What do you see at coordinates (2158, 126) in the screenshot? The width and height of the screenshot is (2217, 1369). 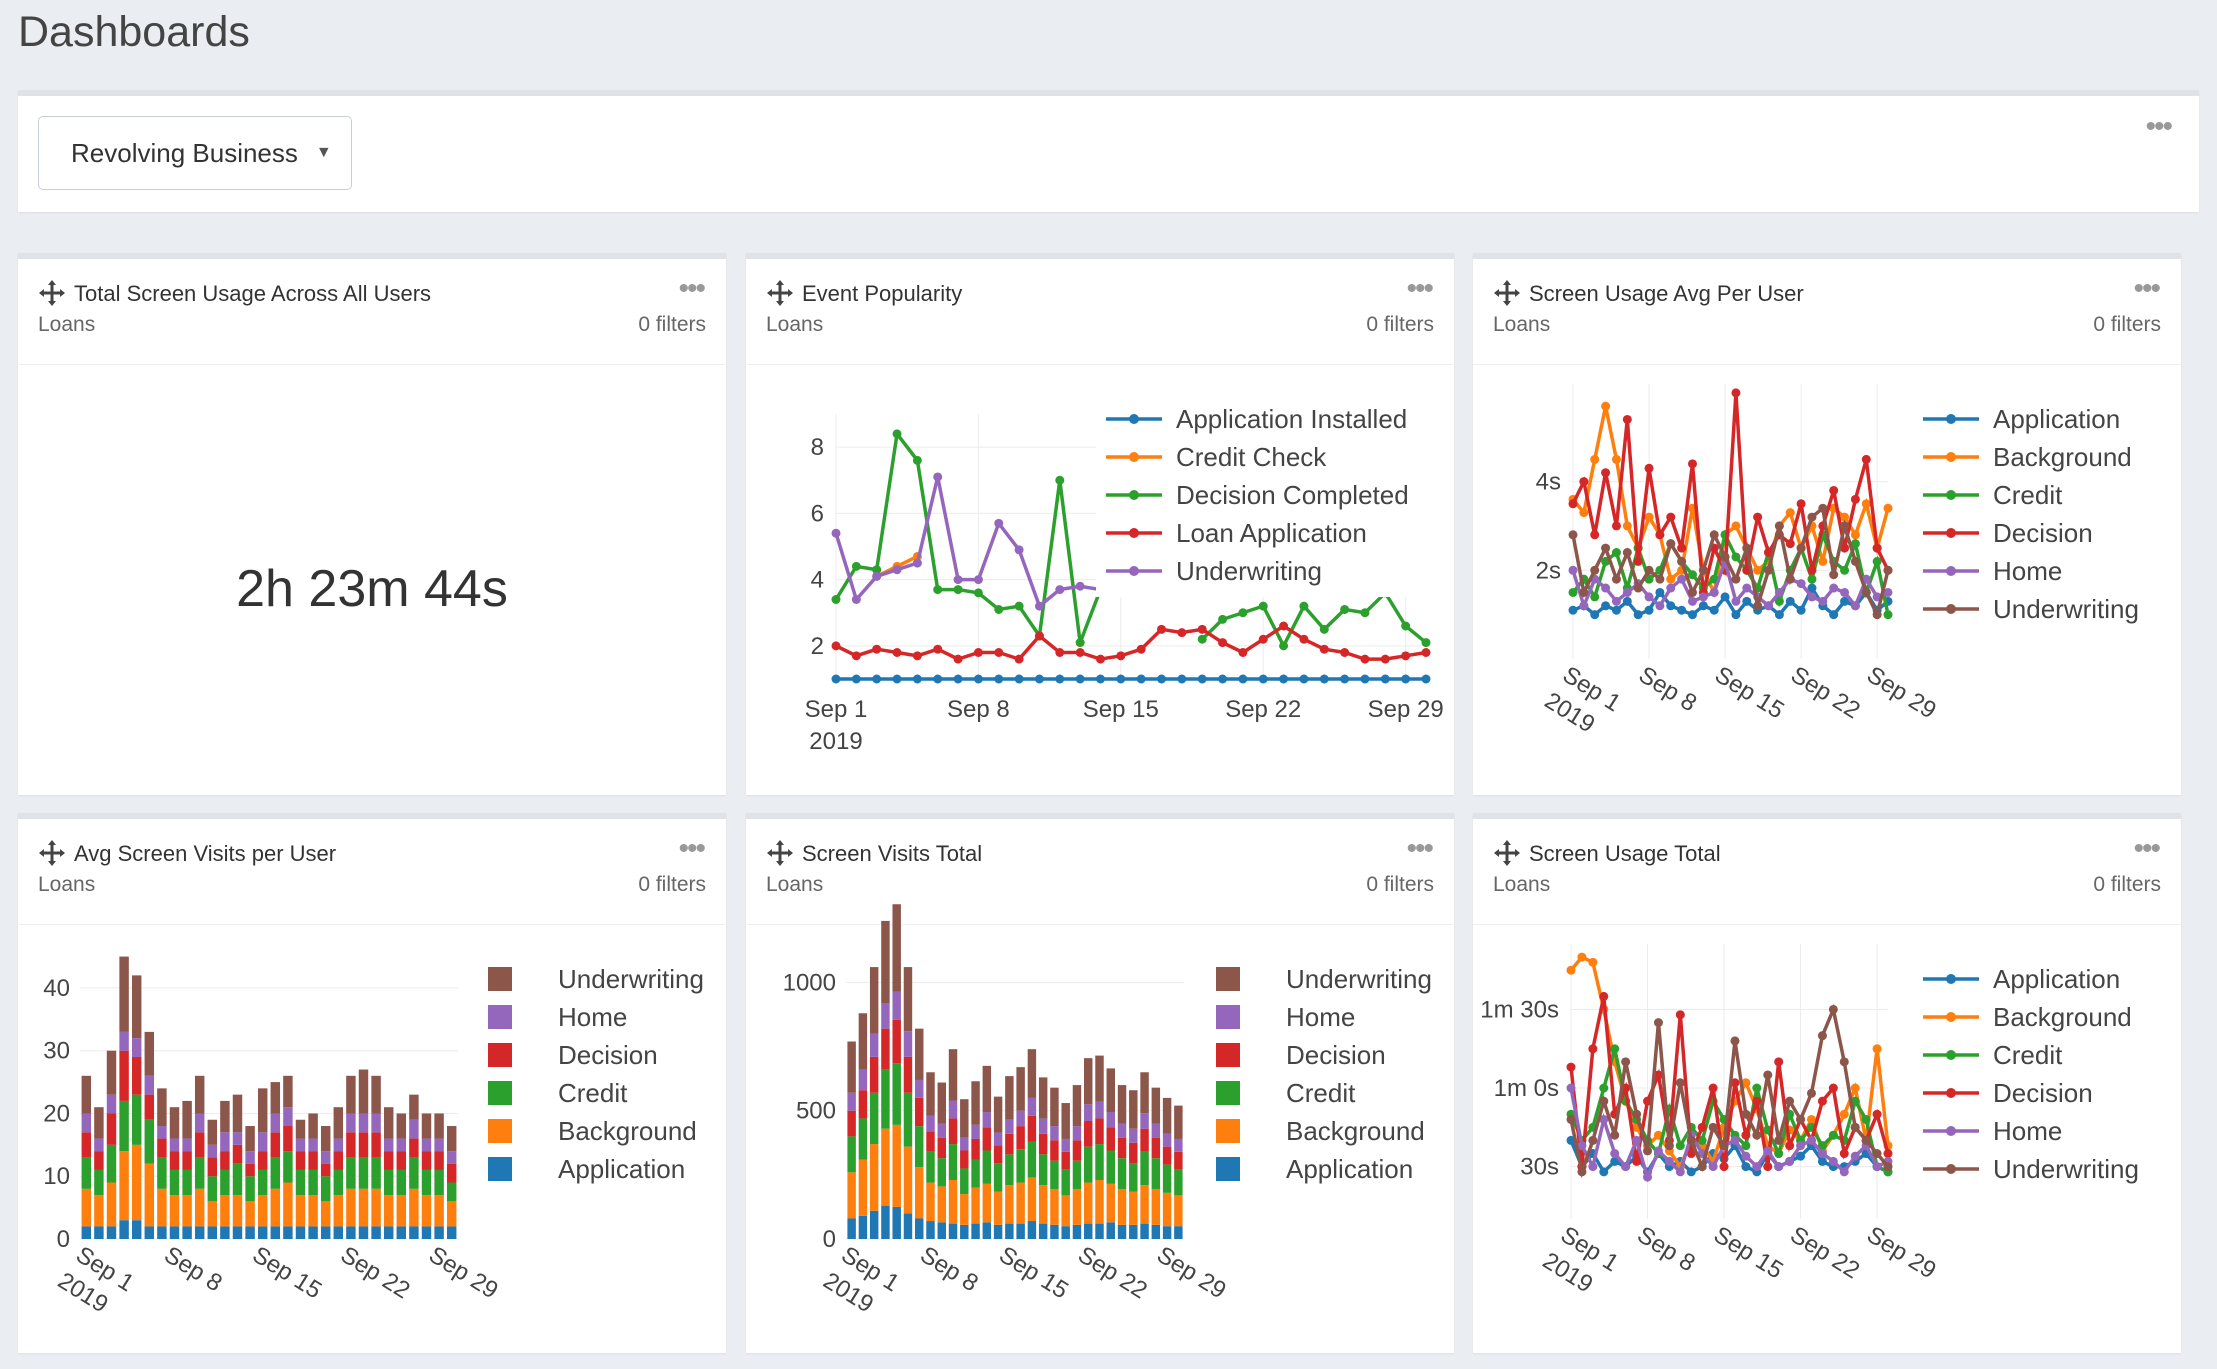 I see `more-options-icon: •••` at bounding box center [2158, 126].